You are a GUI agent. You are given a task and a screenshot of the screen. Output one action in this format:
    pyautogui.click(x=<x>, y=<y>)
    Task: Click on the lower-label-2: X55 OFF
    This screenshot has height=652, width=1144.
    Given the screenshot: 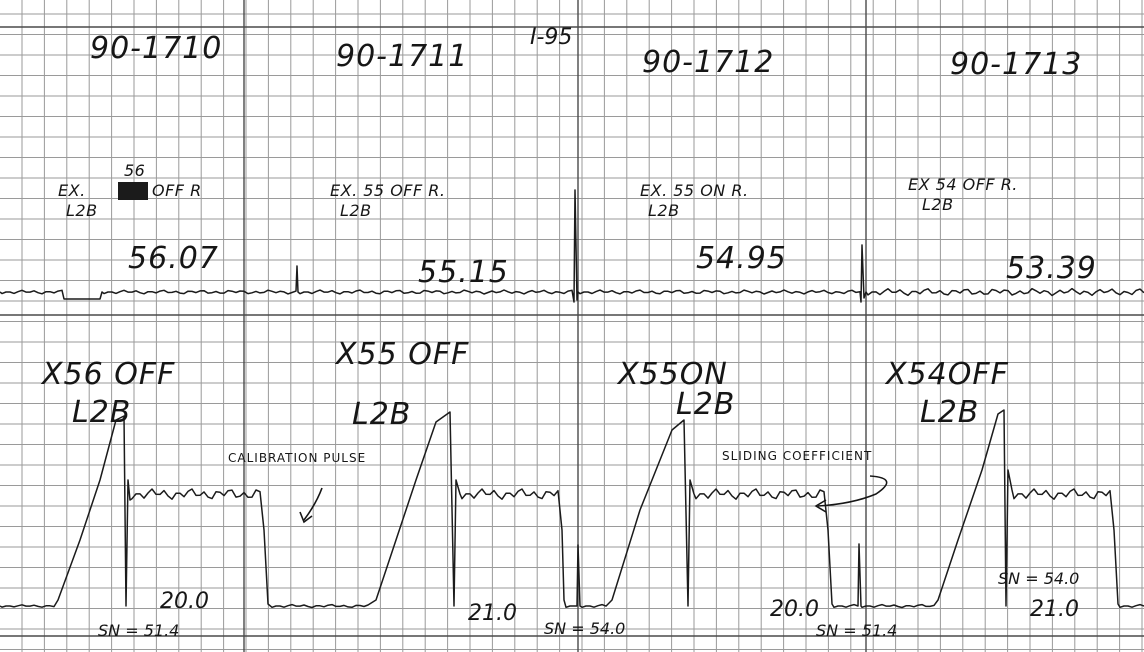 What is the action you would take?
    pyautogui.click(x=401, y=354)
    